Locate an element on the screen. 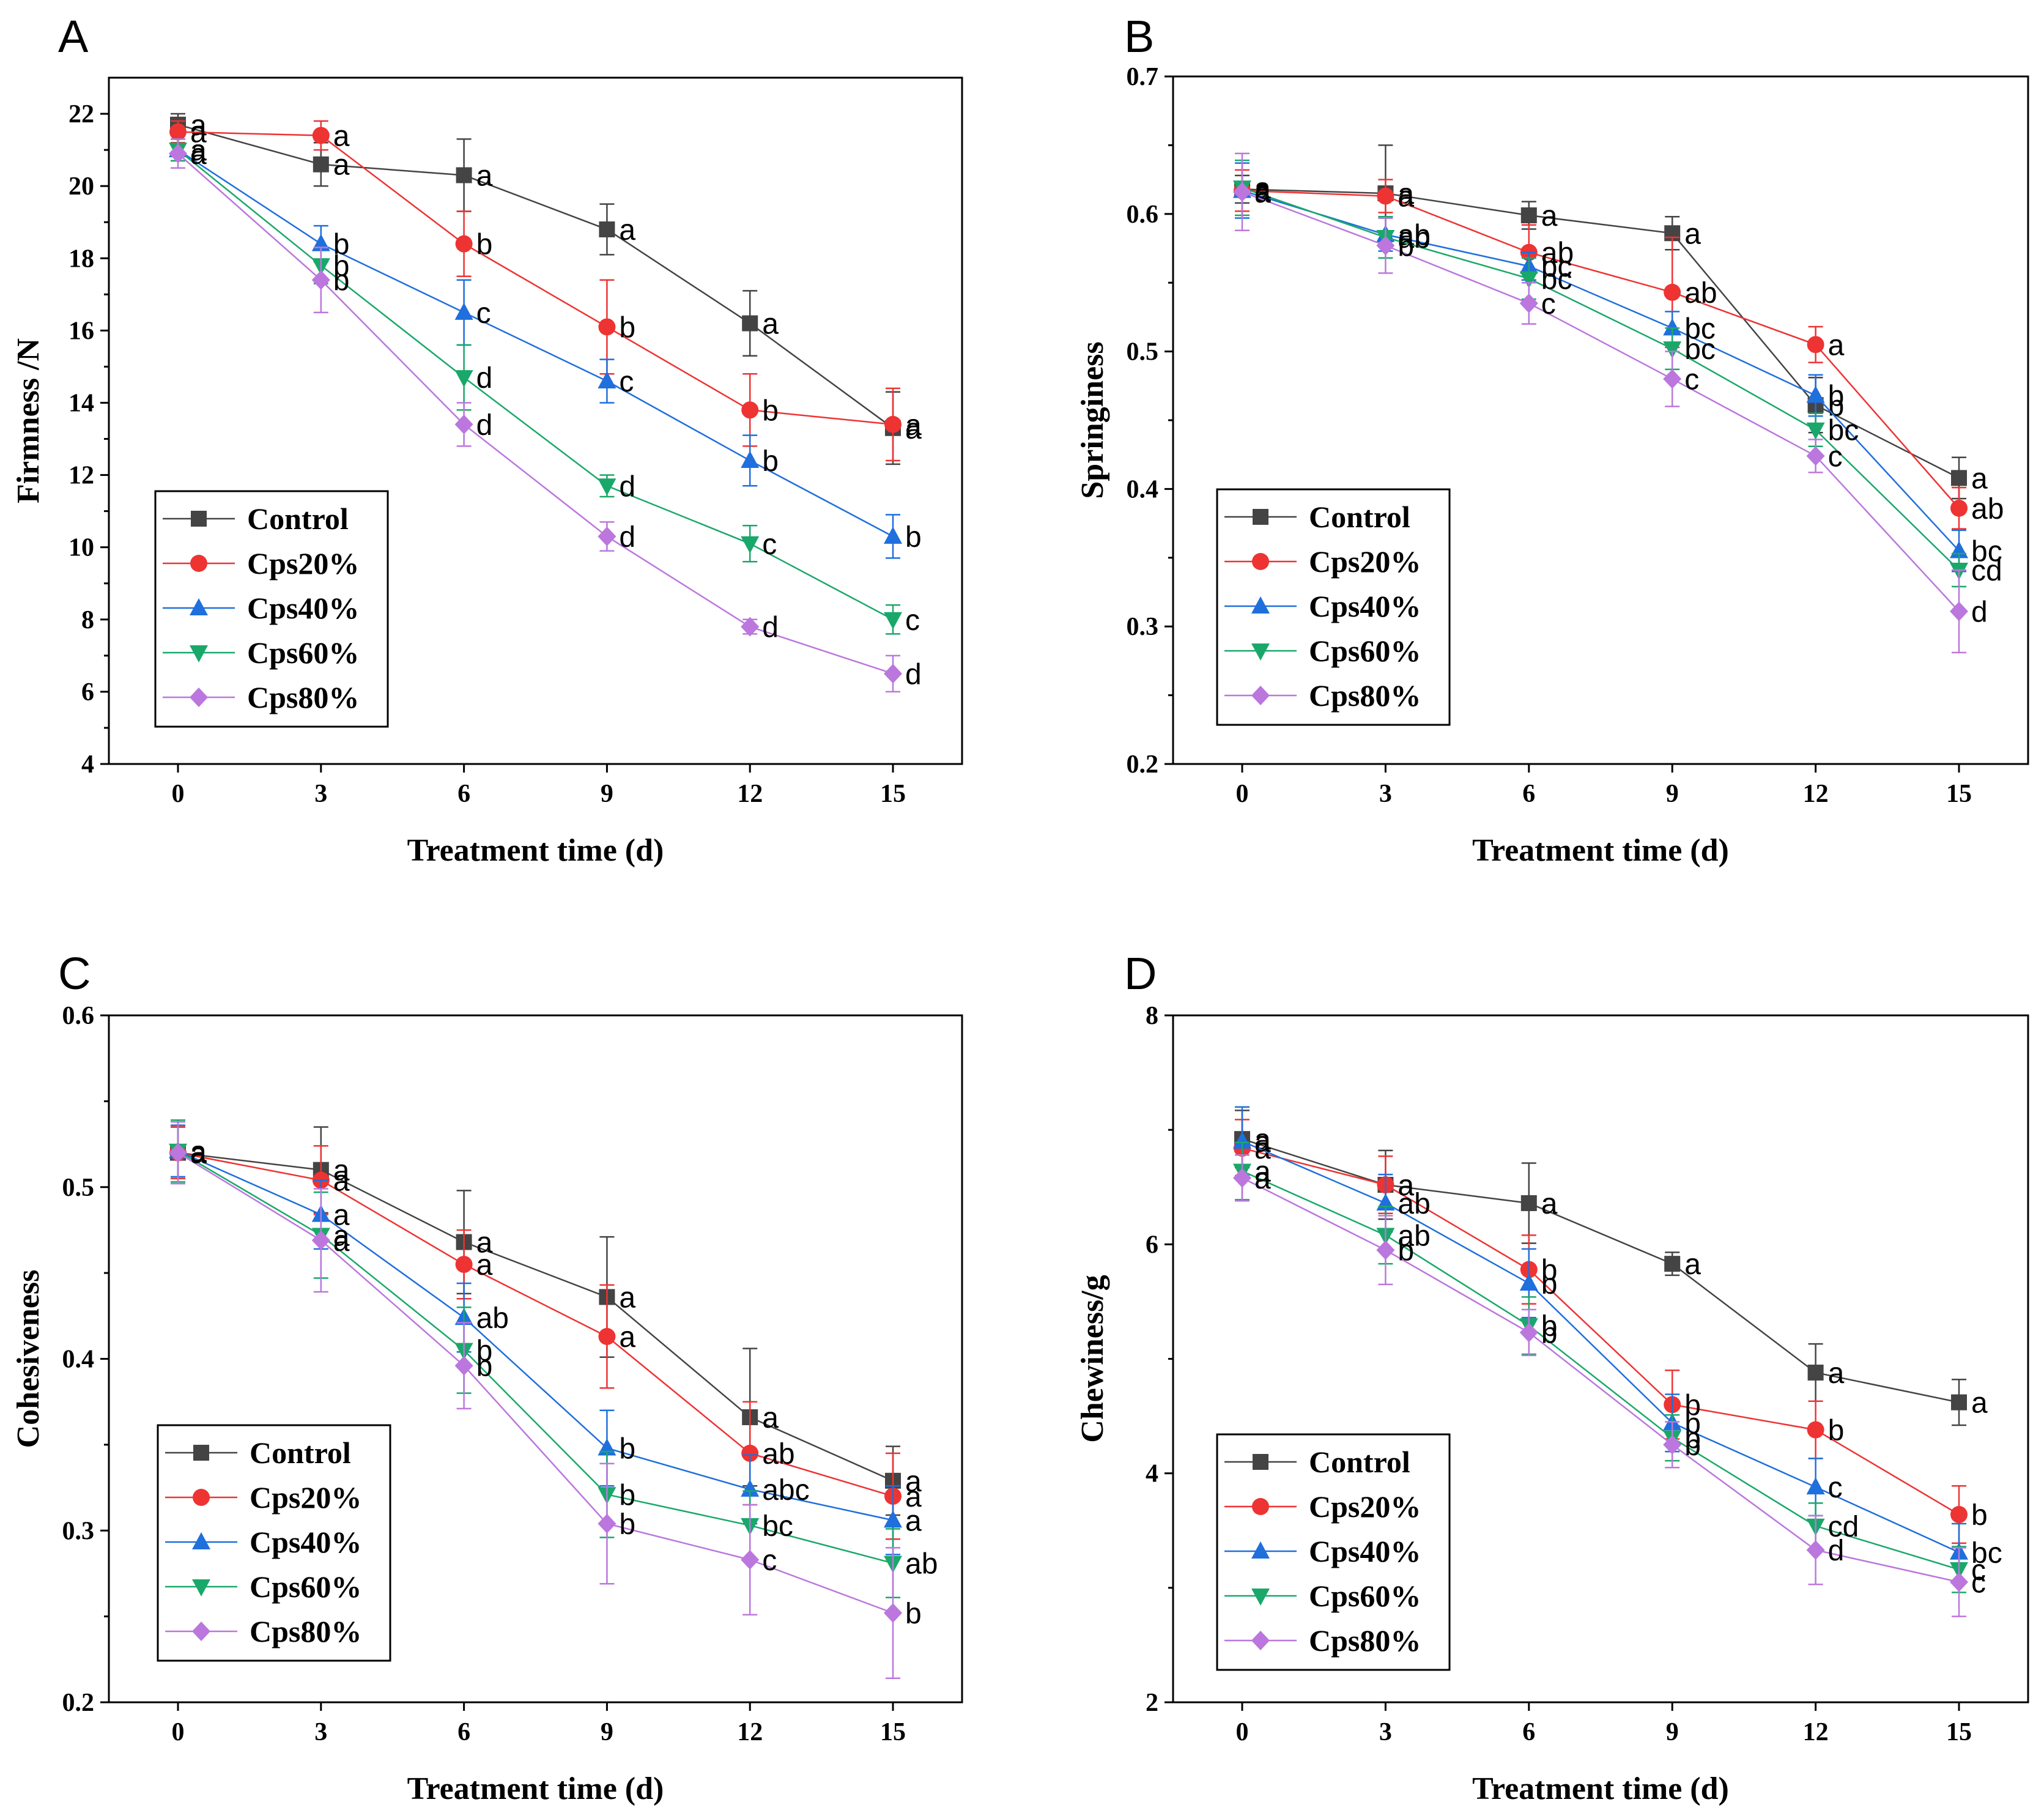 The image size is (2044, 1813). significance-letter: abc is located at coordinates (785, 1490).